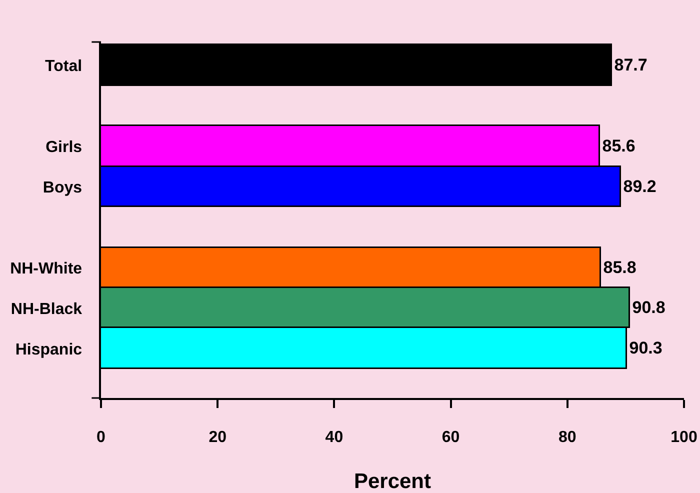 The height and width of the screenshot is (493, 700). I want to click on data-label: 85.6, so click(619, 146).